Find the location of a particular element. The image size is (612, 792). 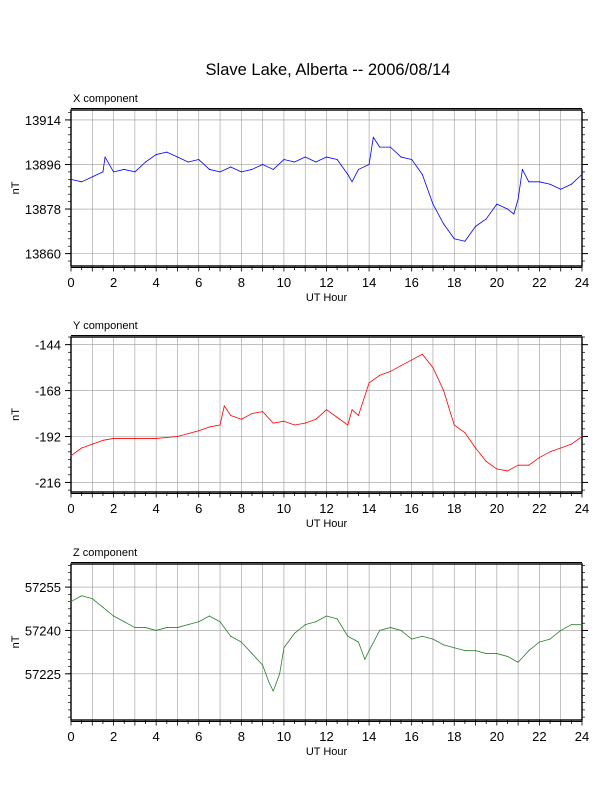

z-component-x-tick-label: 0 is located at coordinates (70, 736).